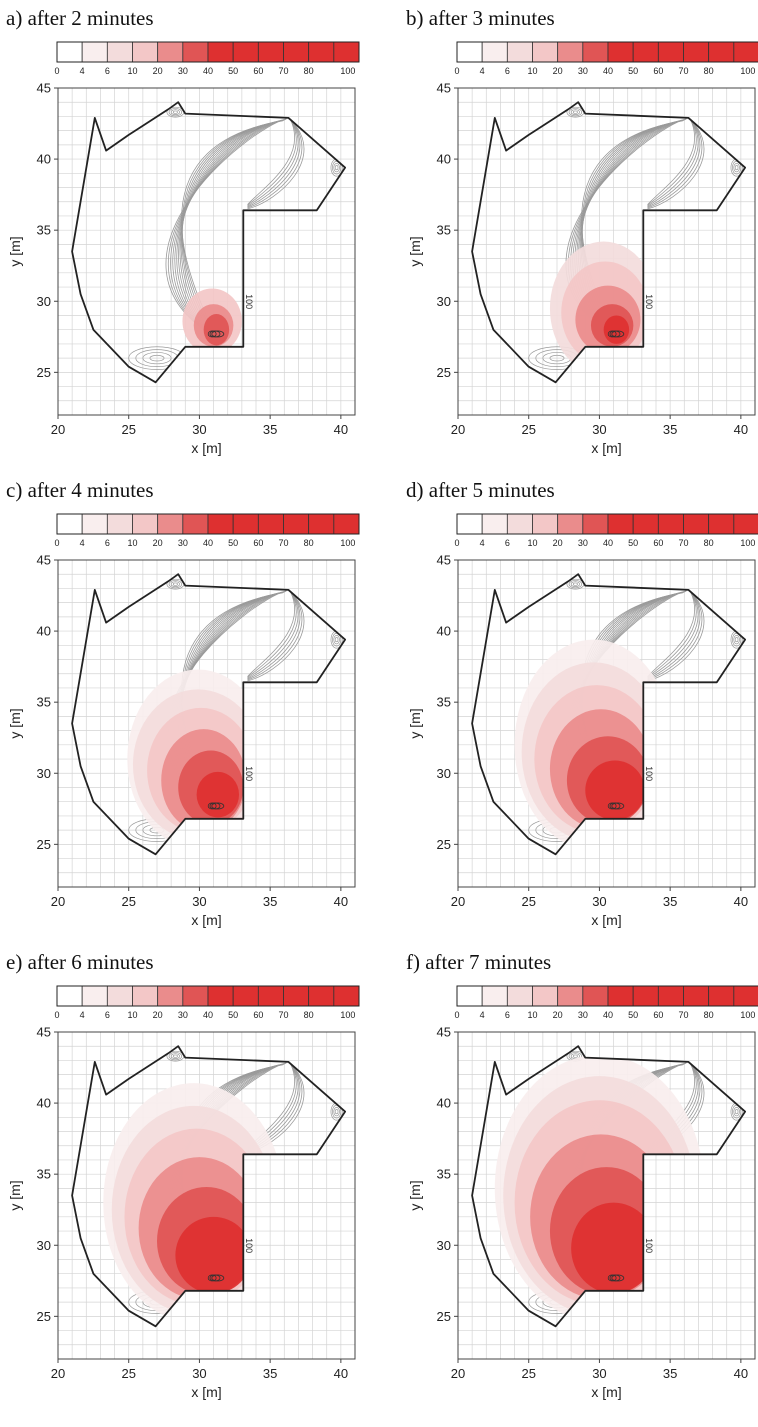  What do you see at coordinates (347, 543) in the screenshot?
I see `colorbar-tick-label: 100` at bounding box center [347, 543].